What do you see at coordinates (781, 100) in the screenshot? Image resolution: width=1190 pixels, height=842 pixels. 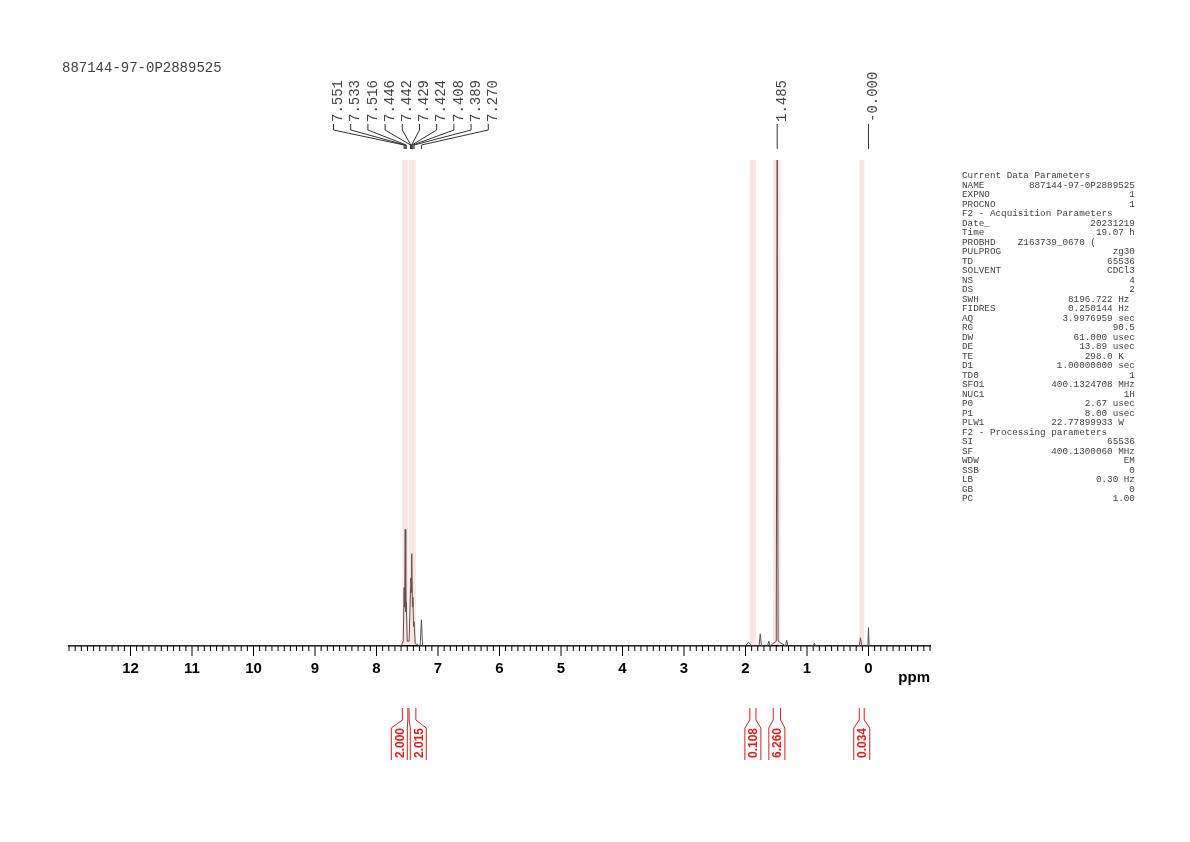 I see `annotation: 1.485` at bounding box center [781, 100].